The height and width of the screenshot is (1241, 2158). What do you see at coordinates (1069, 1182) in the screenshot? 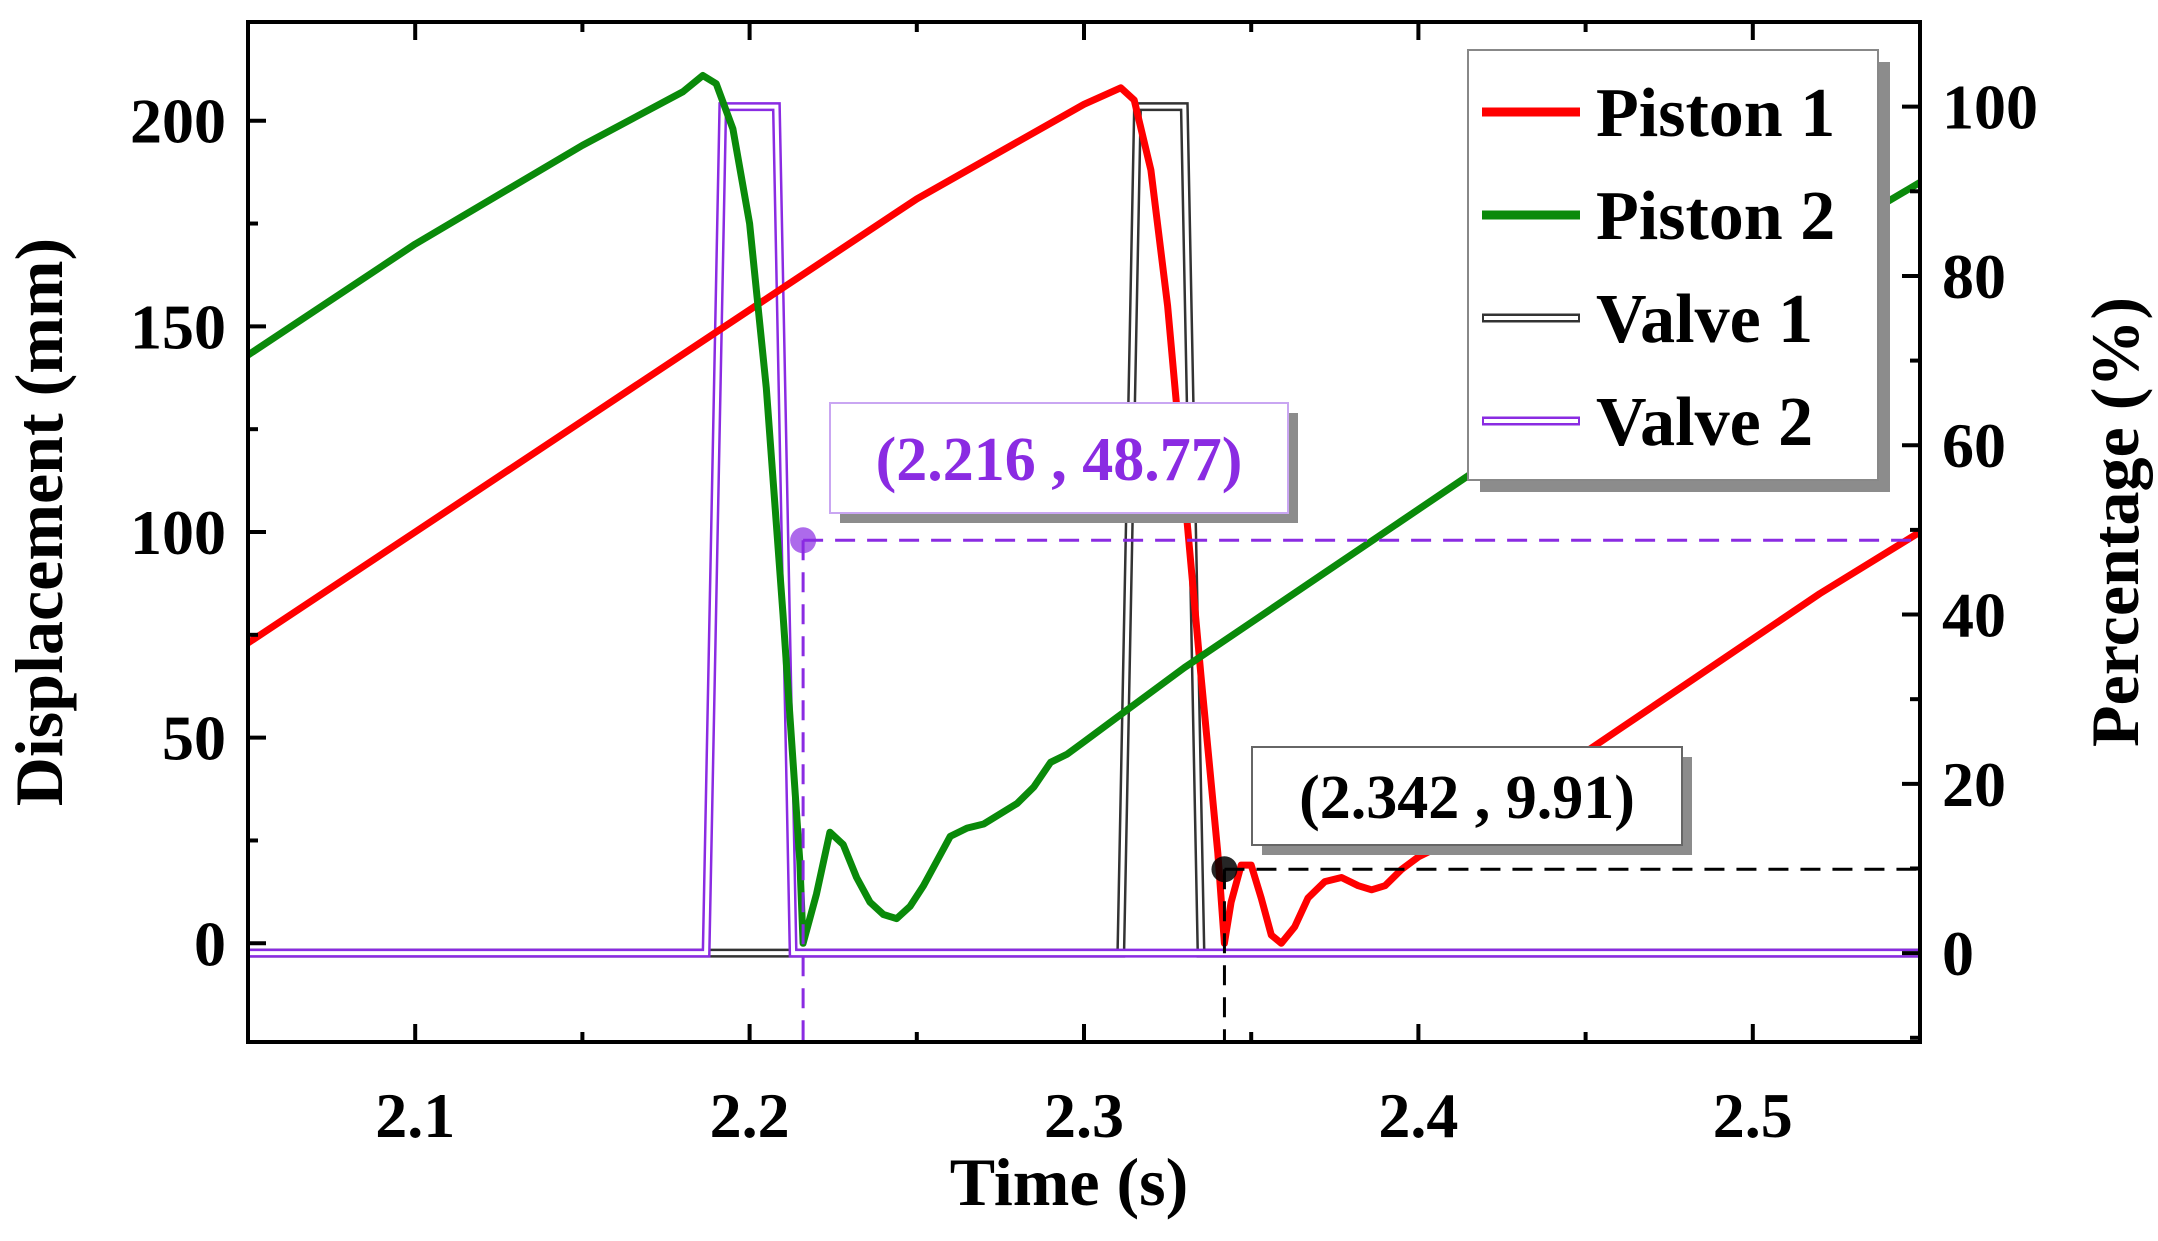
I see `x-axis-title: Time (s)` at bounding box center [1069, 1182].